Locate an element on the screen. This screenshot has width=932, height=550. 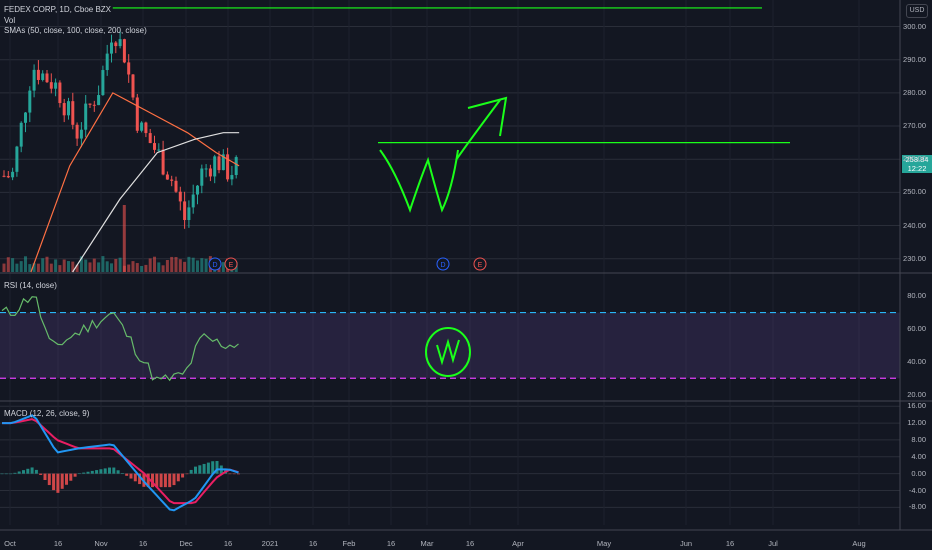
macd-panel-plot is located at coordinates (120, 463).